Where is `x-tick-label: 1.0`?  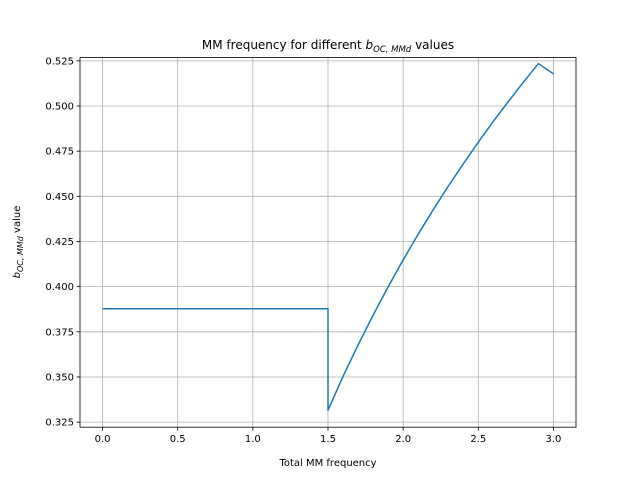
x-tick-label: 1.0 is located at coordinates (253, 439).